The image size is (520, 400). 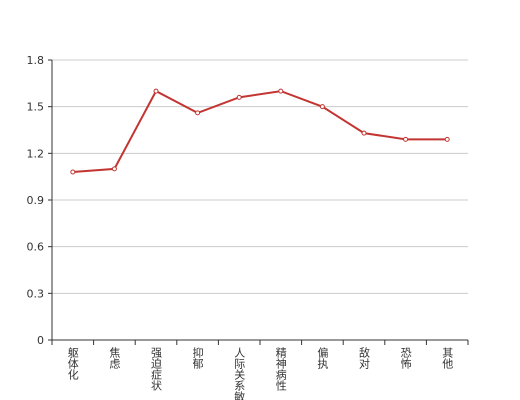 I want to click on y-tick-label: 0.3, so click(x=36, y=293).